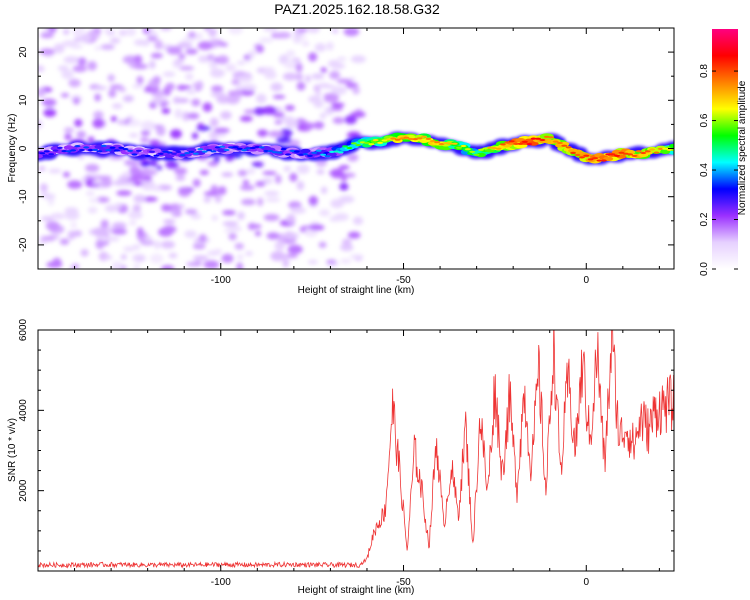 The image size is (750, 600). Describe the element at coordinates (357, 9) in the screenshot. I see `chart-title: PAZ1.2025.162.18.58.G32` at that location.